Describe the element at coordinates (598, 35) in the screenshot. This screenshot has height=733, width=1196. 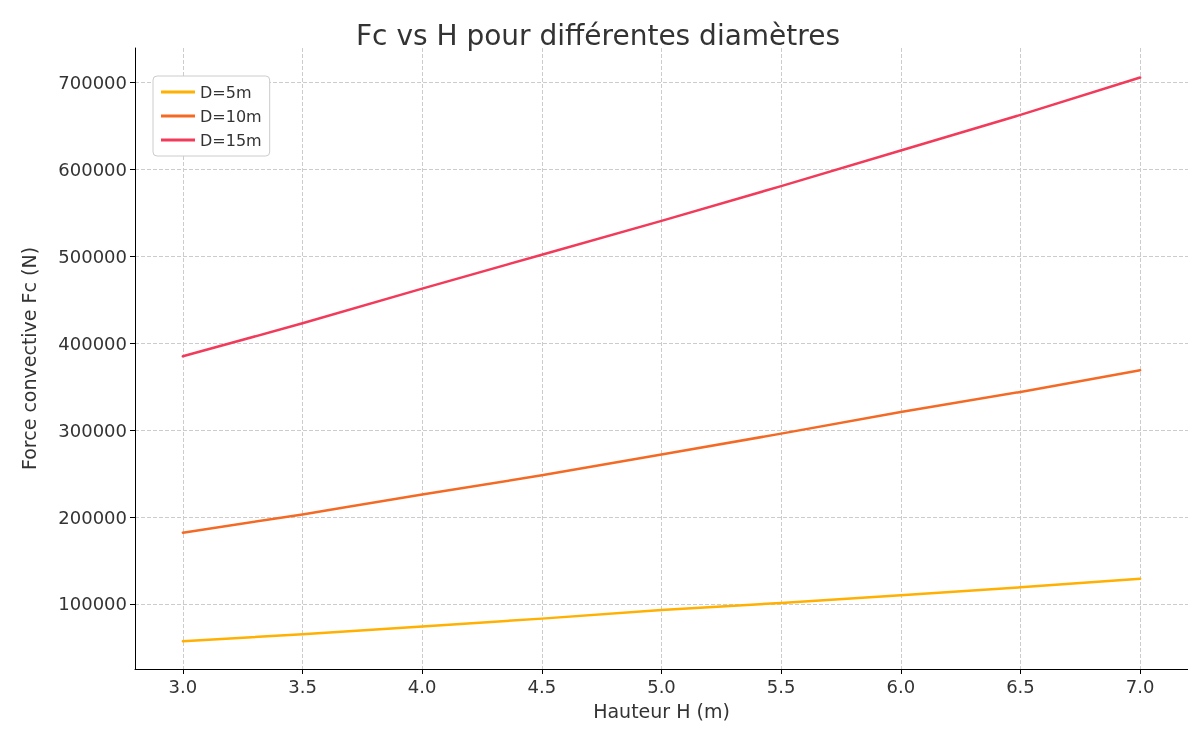
I see `chart-title: Fc vs H pour différentes diamètres` at that location.